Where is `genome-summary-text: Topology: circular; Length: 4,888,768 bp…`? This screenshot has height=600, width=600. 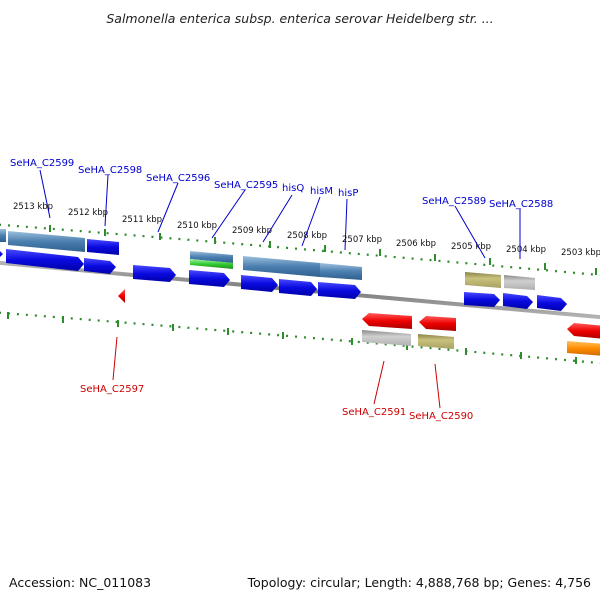 genome-summary-text: Topology: circular; Length: 4,888,768 bp… is located at coordinates (419, 582).